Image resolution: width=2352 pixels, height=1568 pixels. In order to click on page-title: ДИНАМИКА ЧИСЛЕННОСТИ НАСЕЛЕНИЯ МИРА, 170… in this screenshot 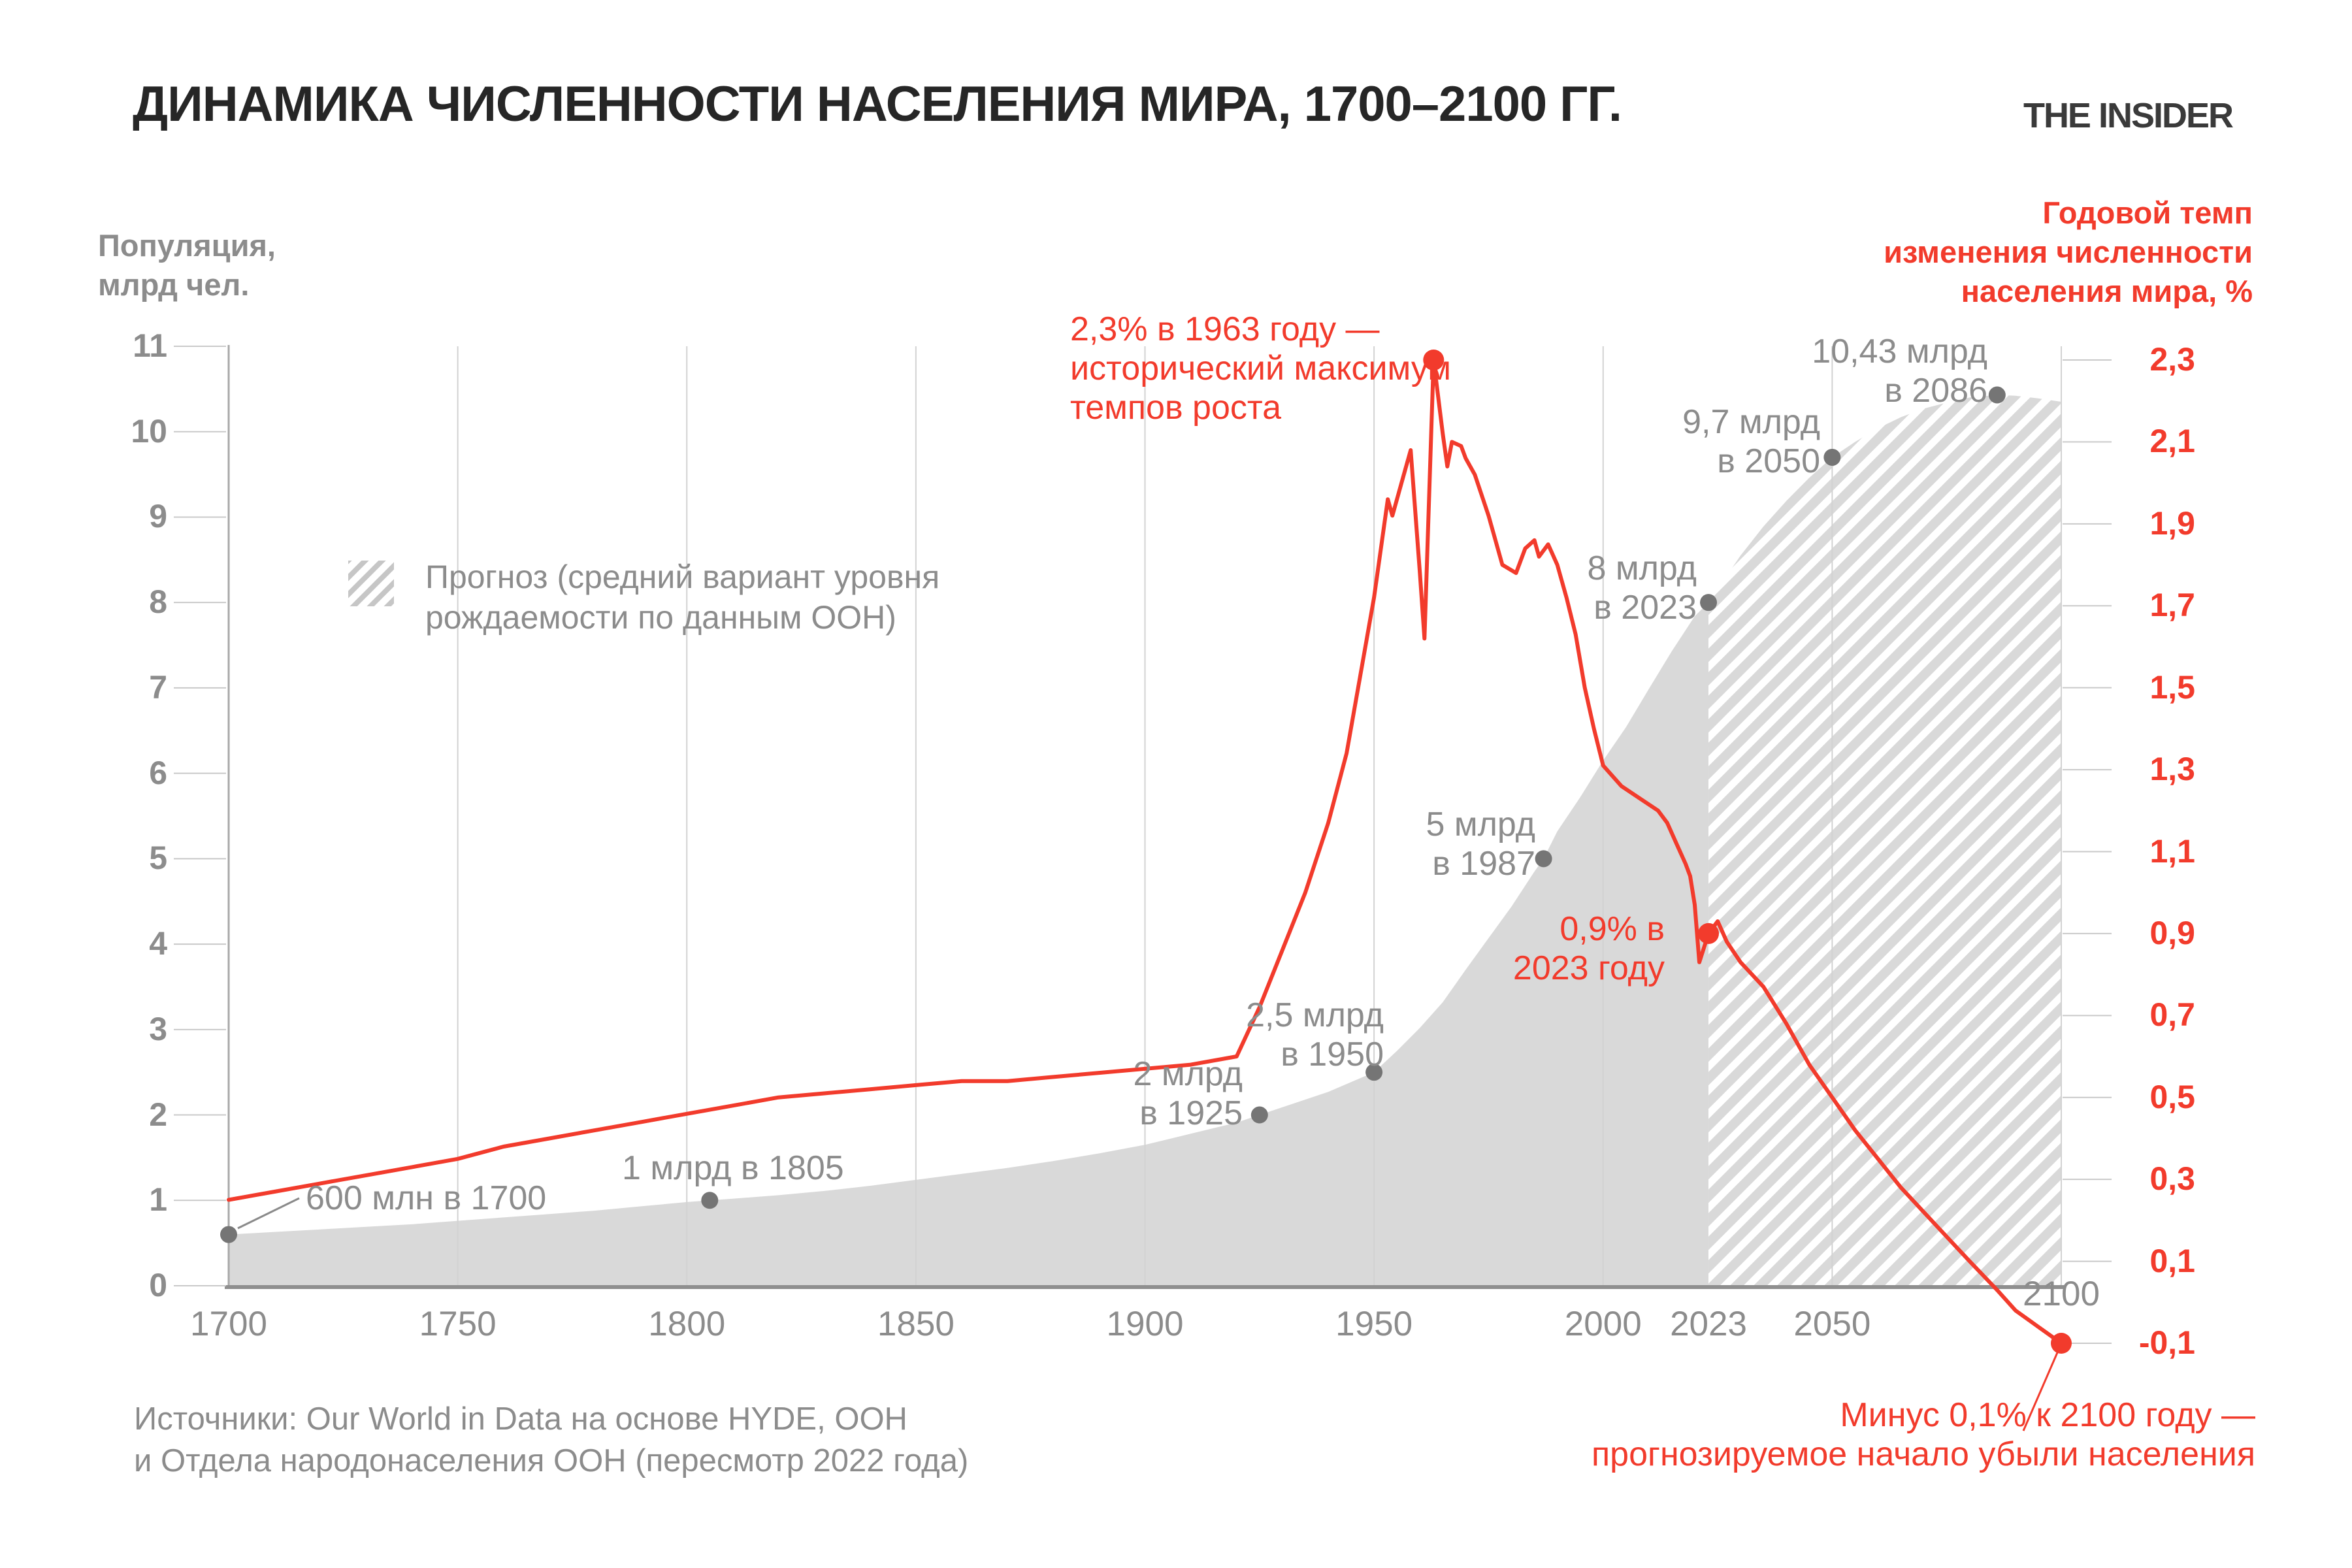, I will do `click(877, 104)`.